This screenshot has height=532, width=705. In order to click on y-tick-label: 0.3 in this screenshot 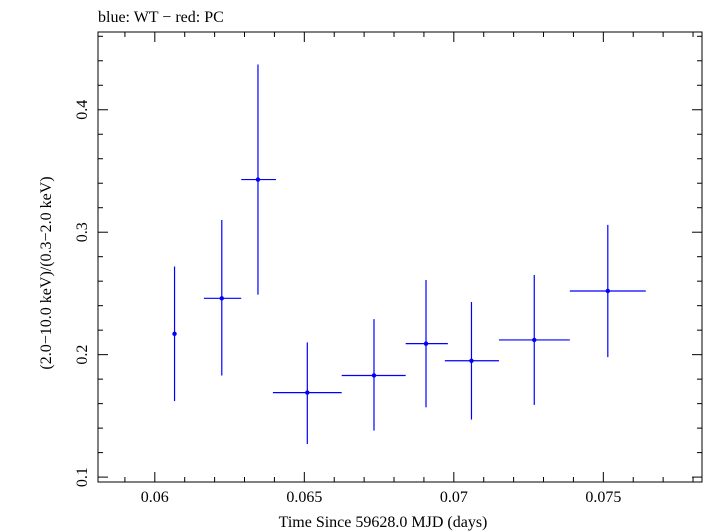, I will do `click(82, 232)`.